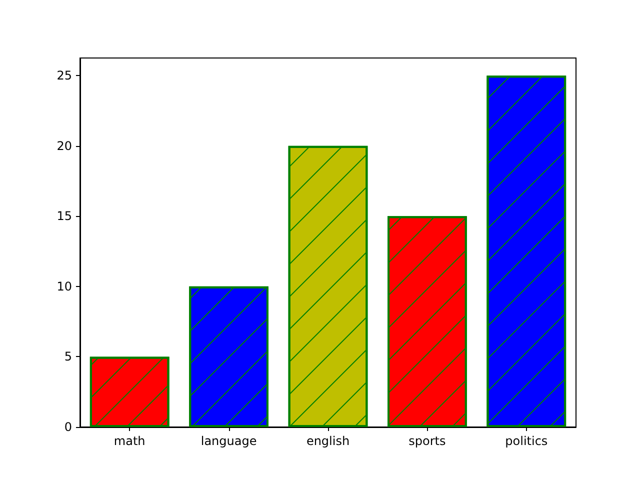 The height and width of the screenshot is (480, 640). I want to click on y-tick-label: 25, so click(64, 75).